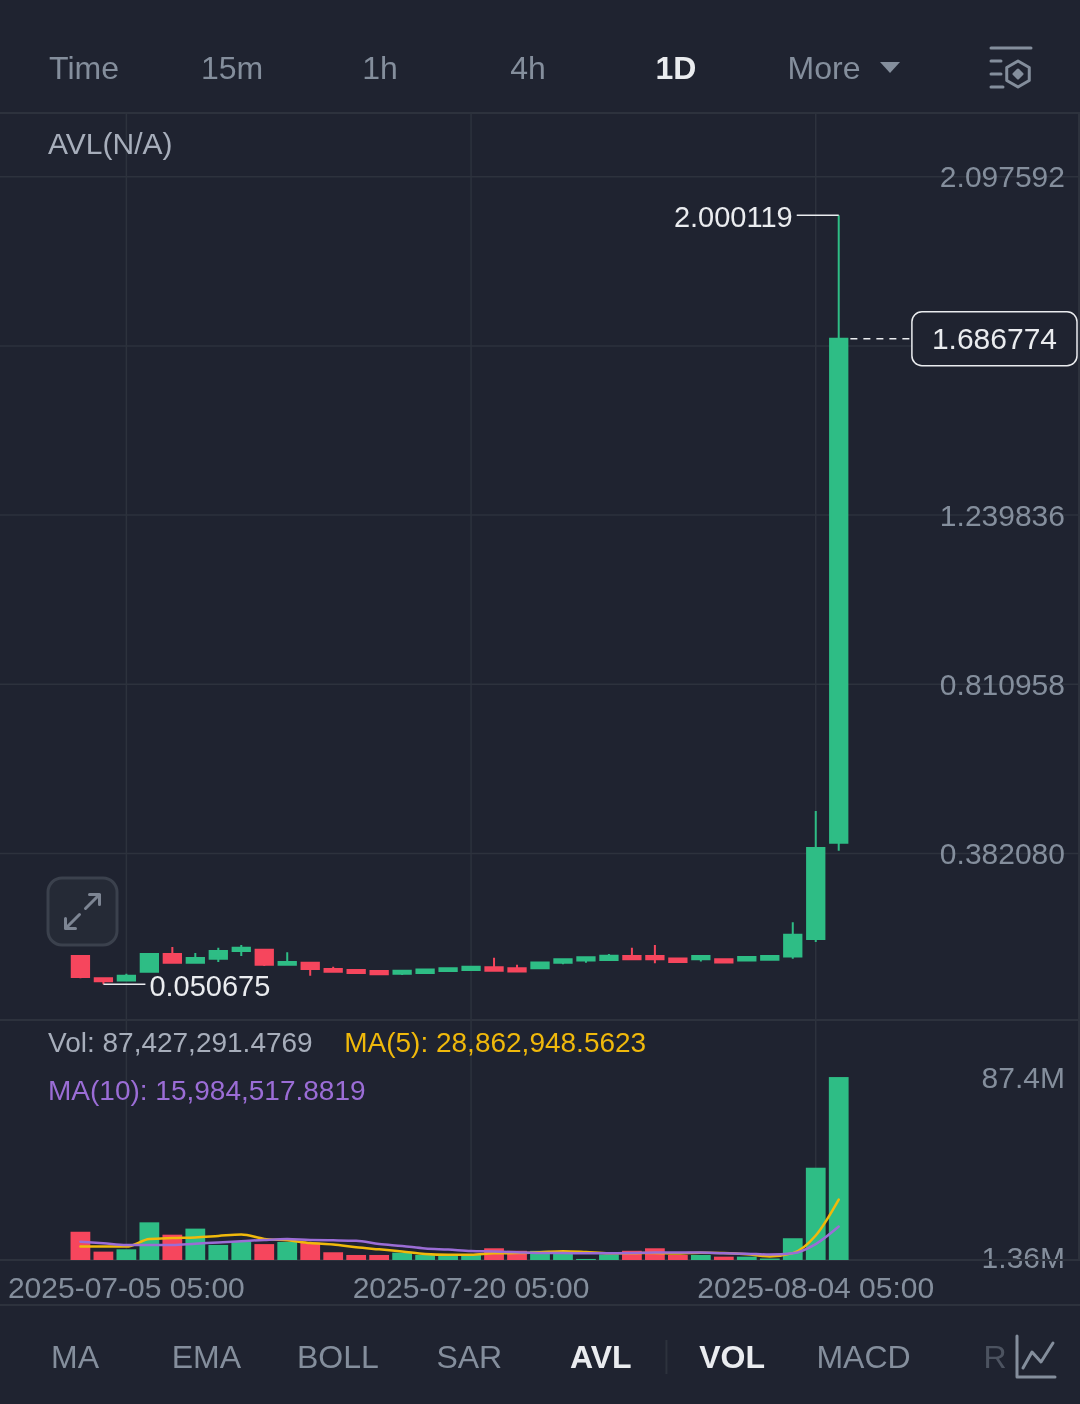 The width and height of the screenshot is (1080, 1404). What do you see at coordinates (110, 143) in the screenshot?
I see `chart-title: AVL(N/A)` at bounding box center [110, 143].